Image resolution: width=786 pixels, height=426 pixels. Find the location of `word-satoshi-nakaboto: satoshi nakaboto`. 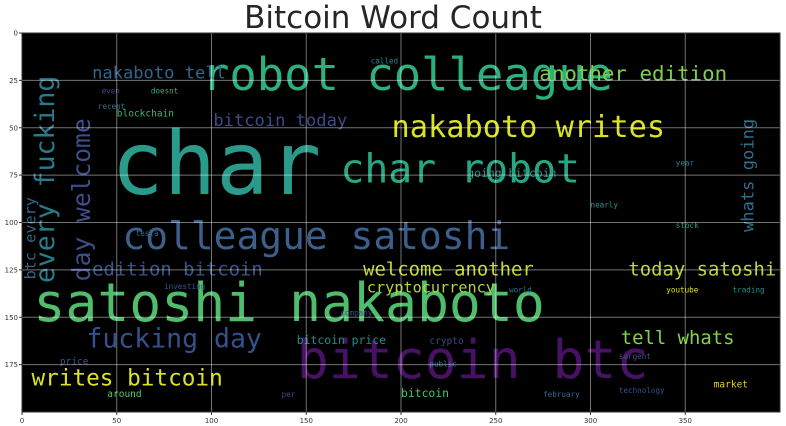

word-satoshi-nakaboto: satoshi nakaboto is located at coordinates (288, 303).